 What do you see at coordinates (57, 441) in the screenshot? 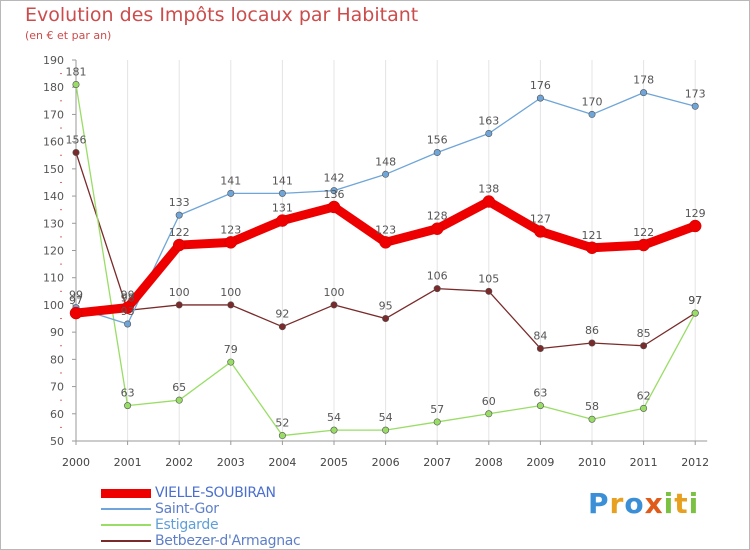
I see `y-tick-label: 50` at bounding box center [57, 441].